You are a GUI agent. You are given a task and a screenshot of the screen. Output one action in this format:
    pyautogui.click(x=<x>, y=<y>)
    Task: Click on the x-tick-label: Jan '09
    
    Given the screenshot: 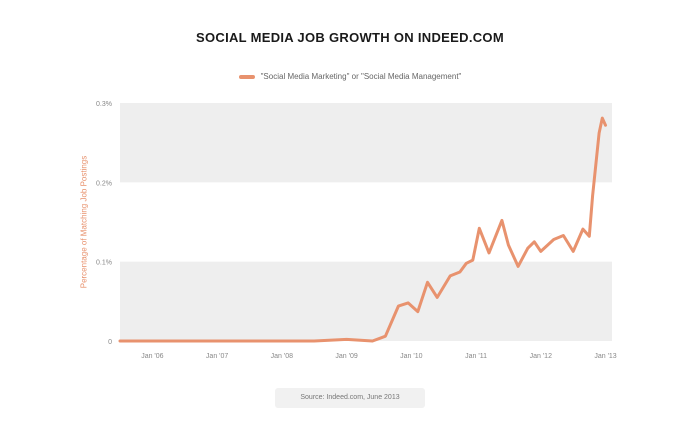 What is the action you would take?
    pyautogui.click(x=346, y=356)
    